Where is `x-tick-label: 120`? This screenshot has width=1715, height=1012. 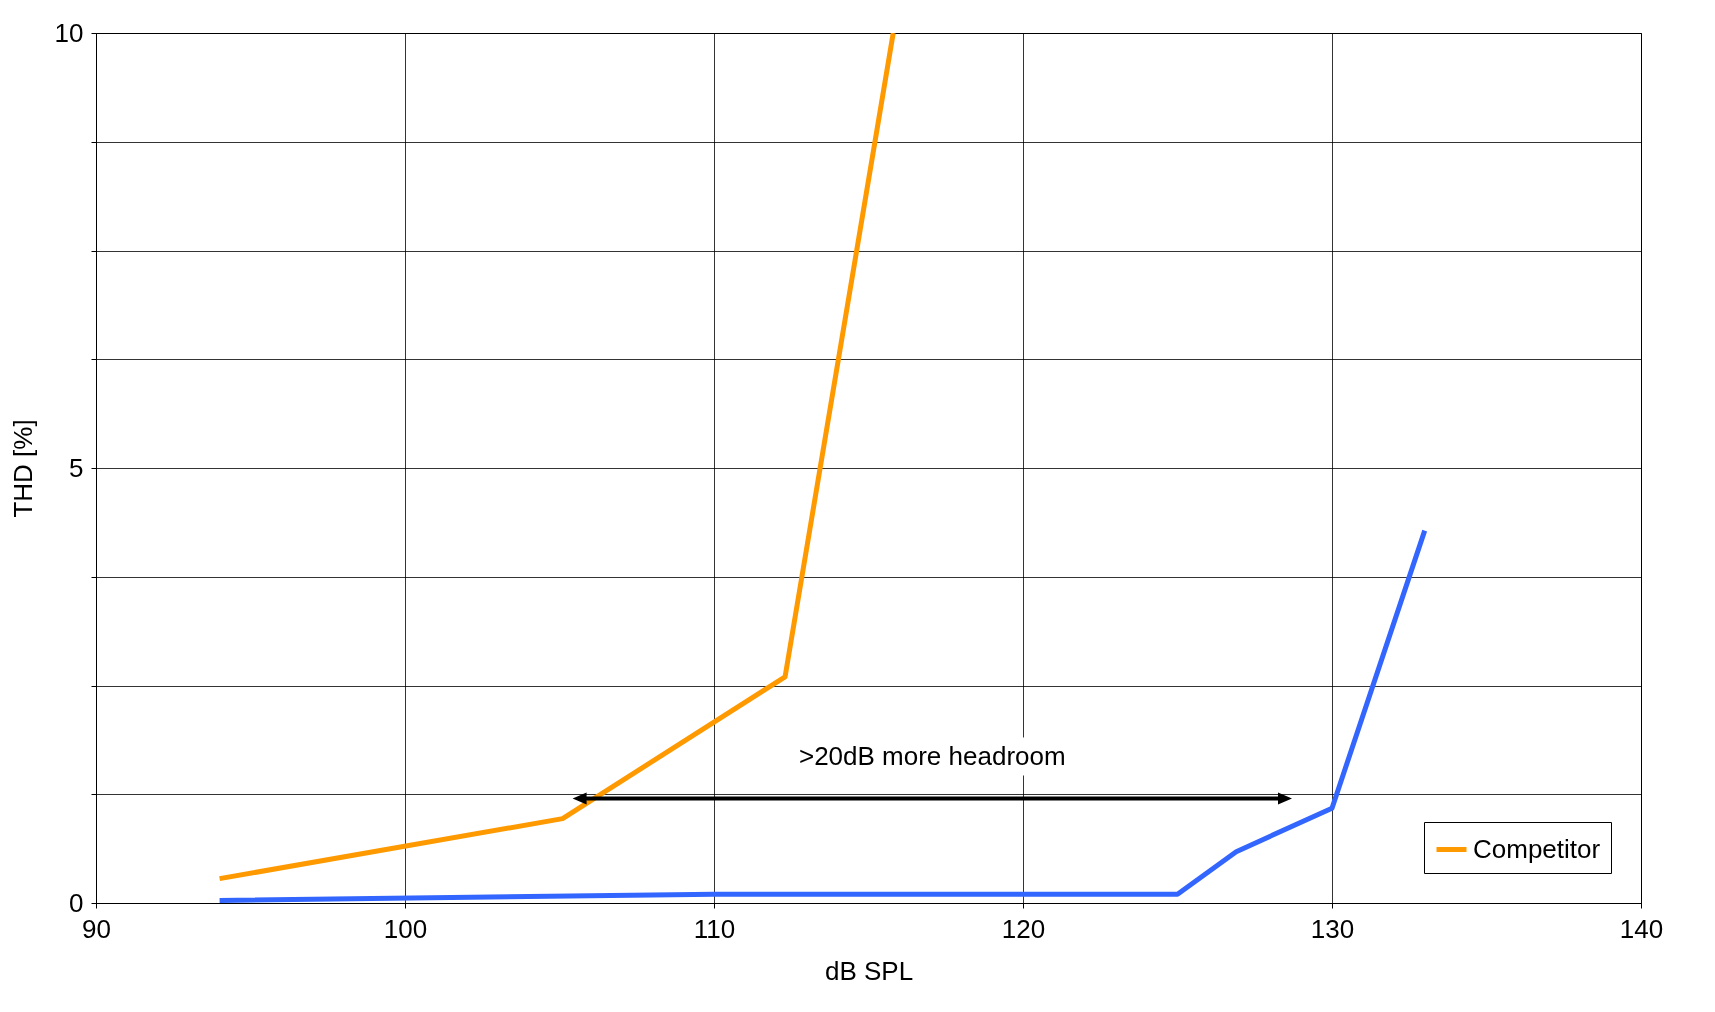 x-tick-label: 120 is located at coordinates (1023, 928).